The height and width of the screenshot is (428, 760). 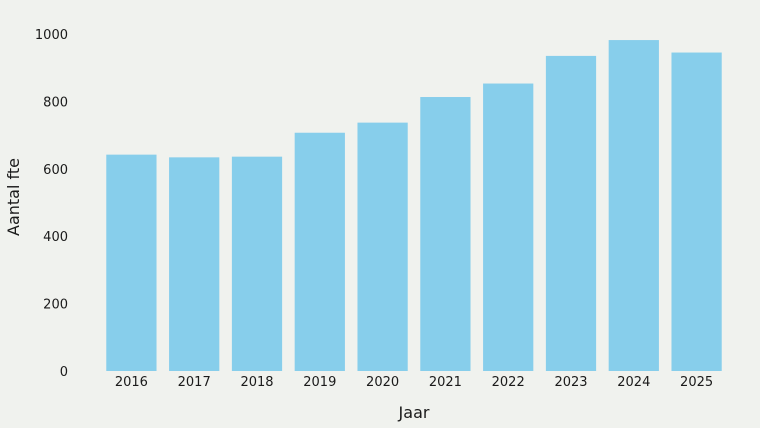 What do you see at coordinates (194, 264) in the screenshot?
I see `bar-2017` at bounding box center [194, 264].